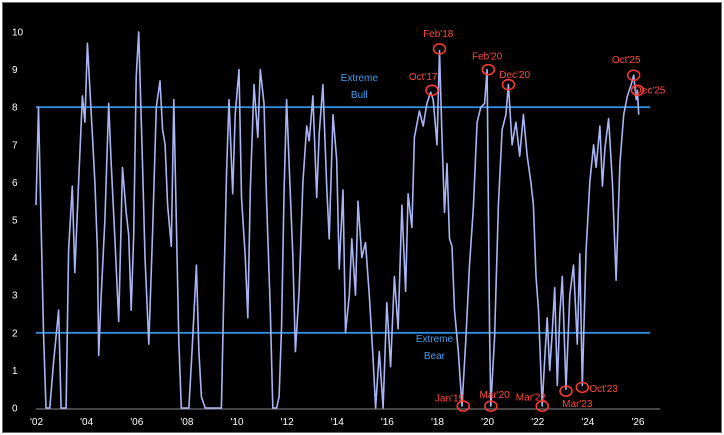 This screenshot has width=724, height=435. What do you see at coordinates (15, 108) in the screenshot?
I see `y-tick-label: 8` at bounding box center [15, 108].